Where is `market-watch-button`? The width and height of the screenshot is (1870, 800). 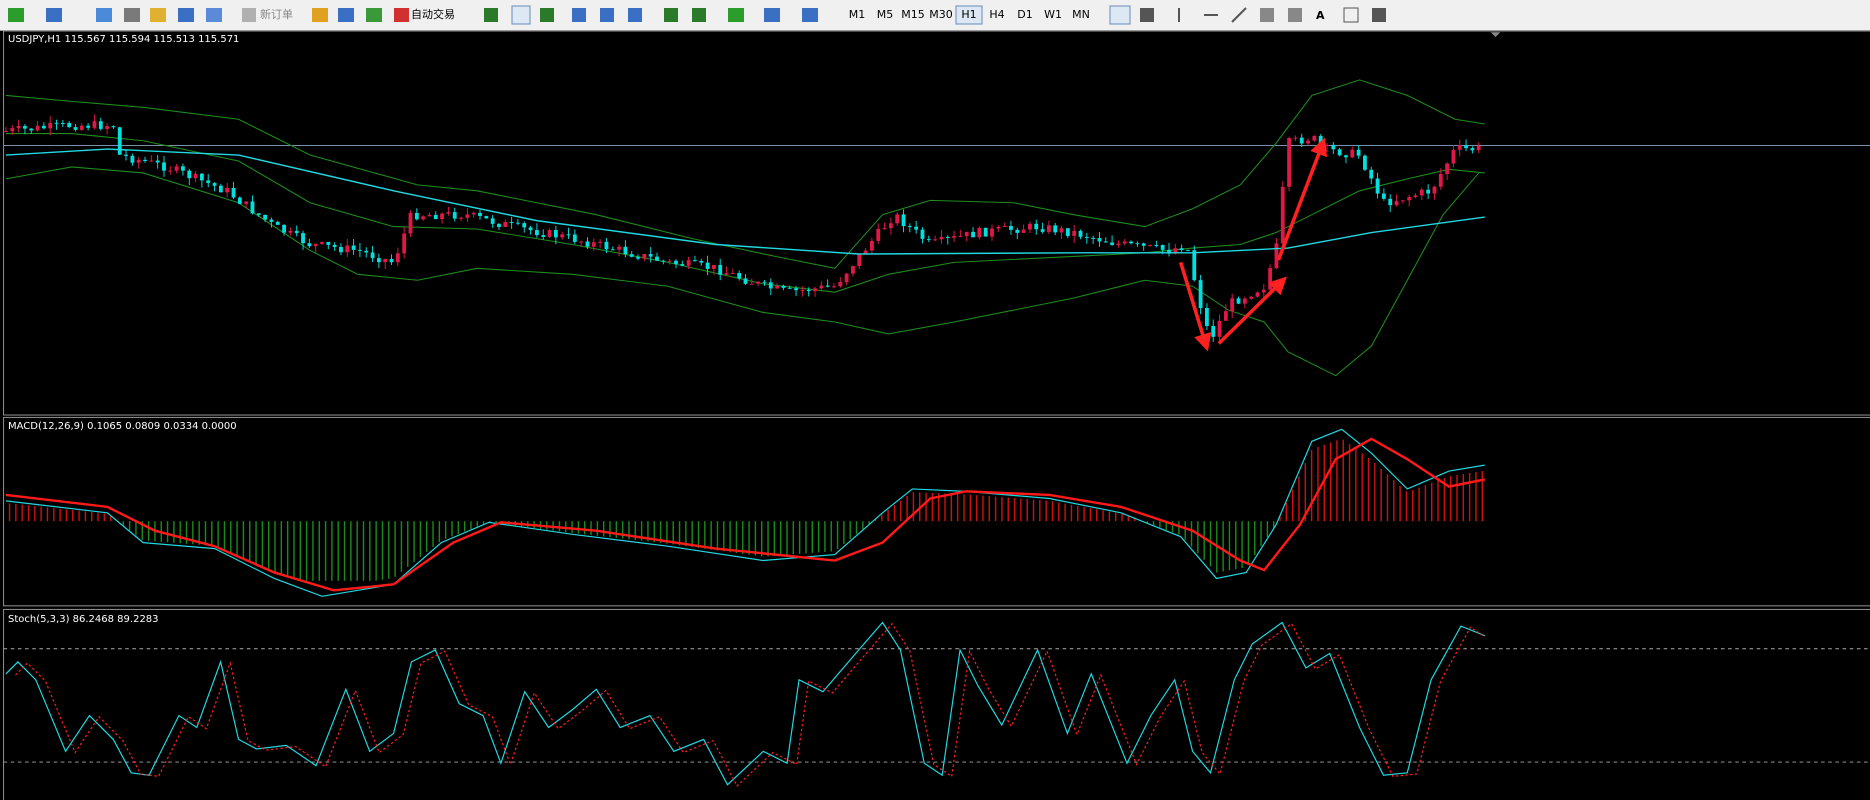
market-watch-button is located at coordinates (104, 15).